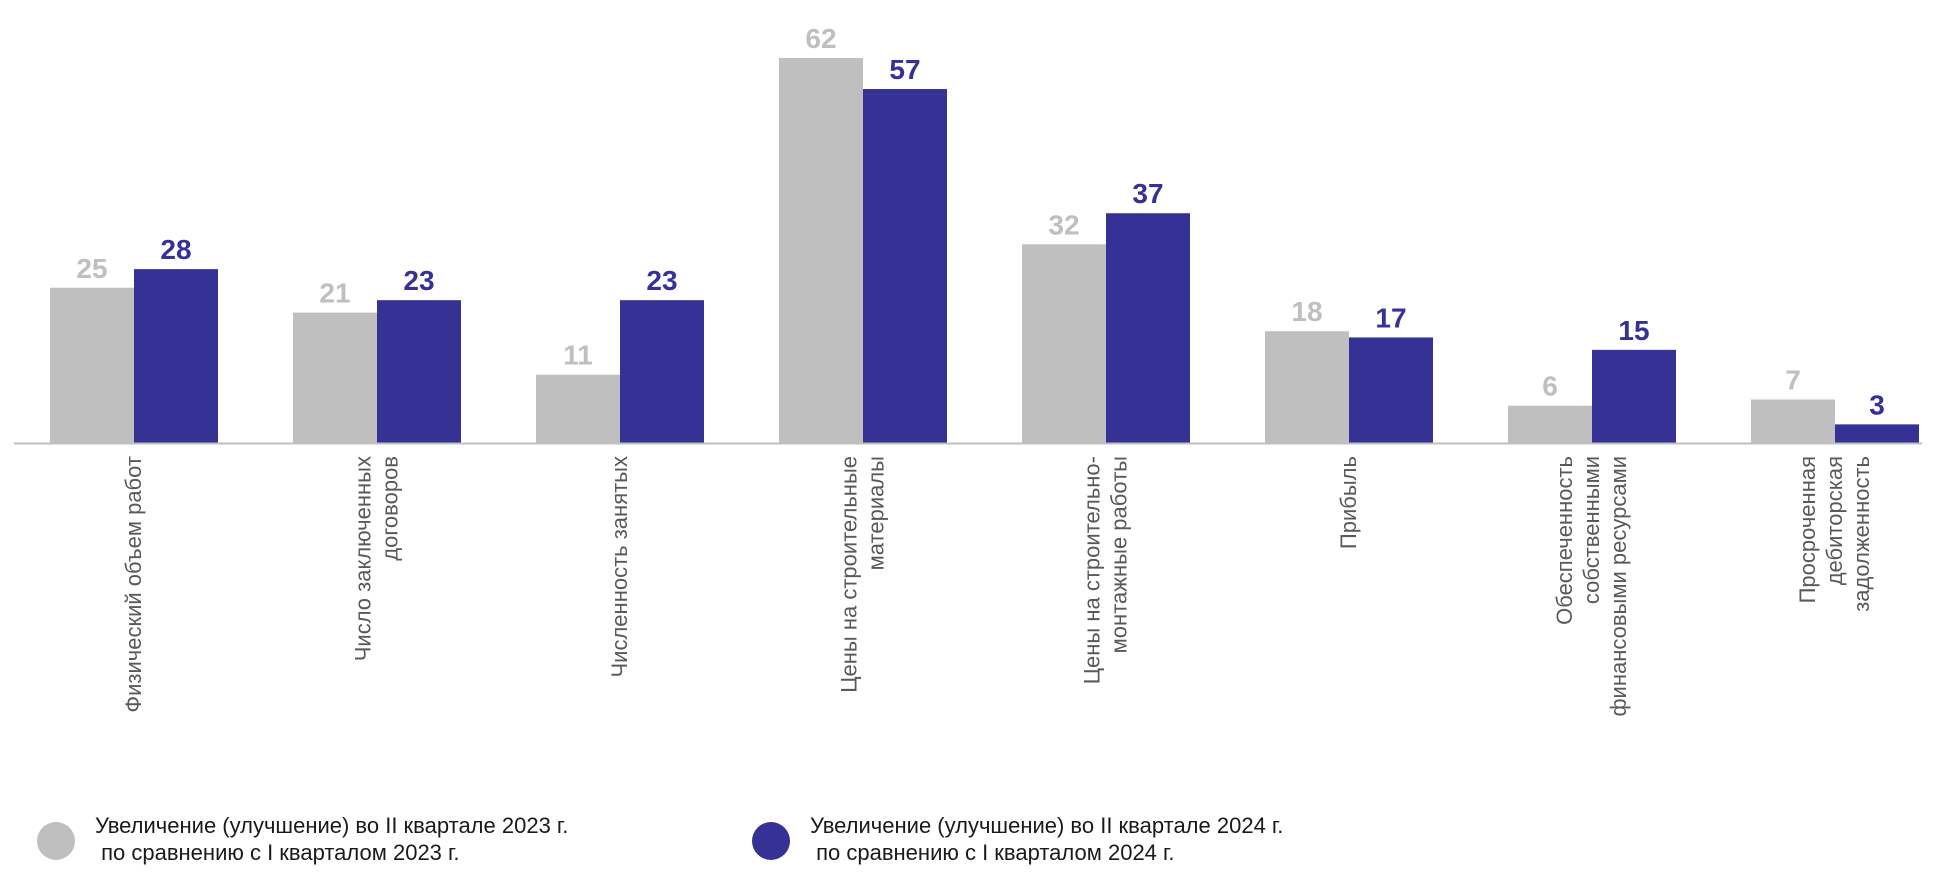  I want to click on category-label-3: Цены на строительныематериалы, so click(863, 574).